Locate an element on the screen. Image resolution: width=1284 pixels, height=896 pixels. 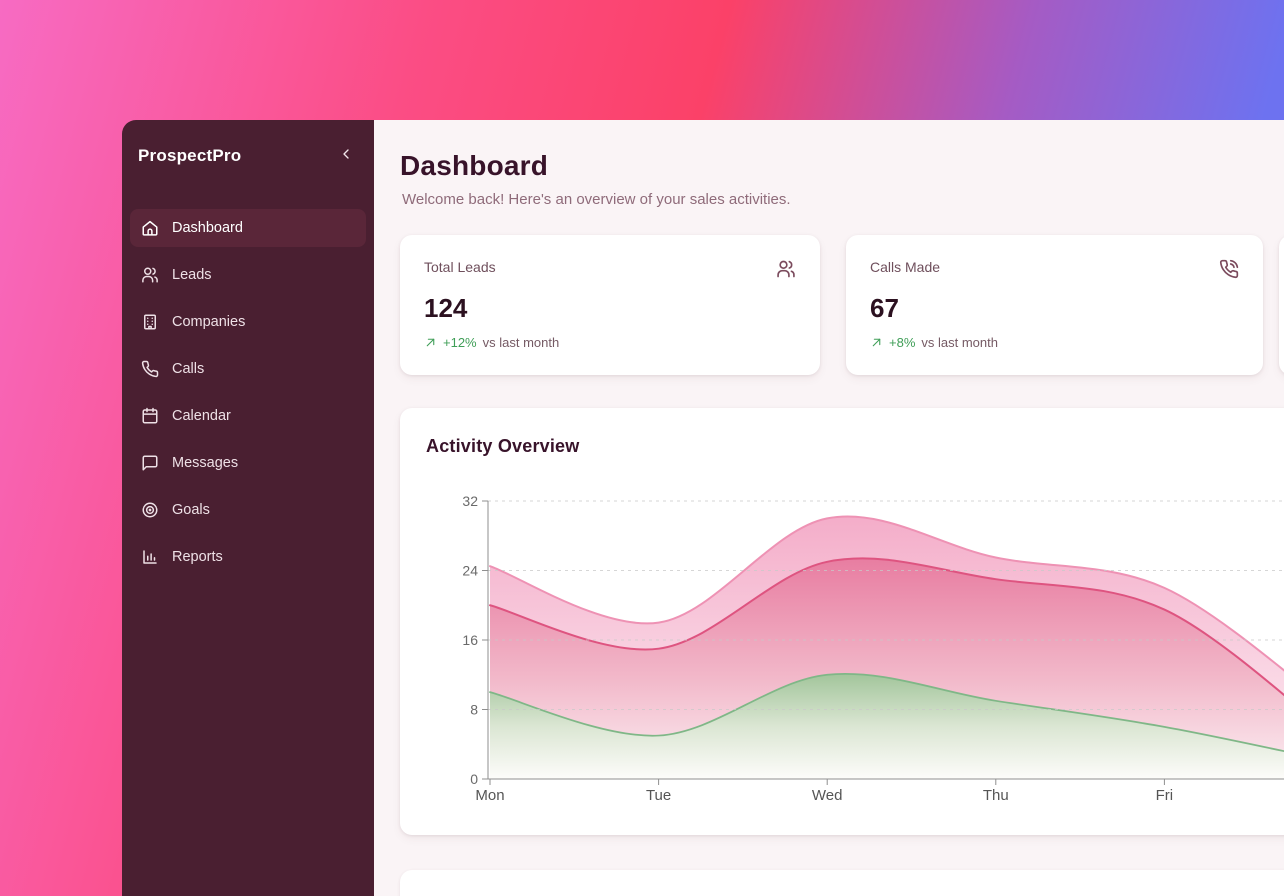
svg-text: 8 is located at coordinates (474, 709).